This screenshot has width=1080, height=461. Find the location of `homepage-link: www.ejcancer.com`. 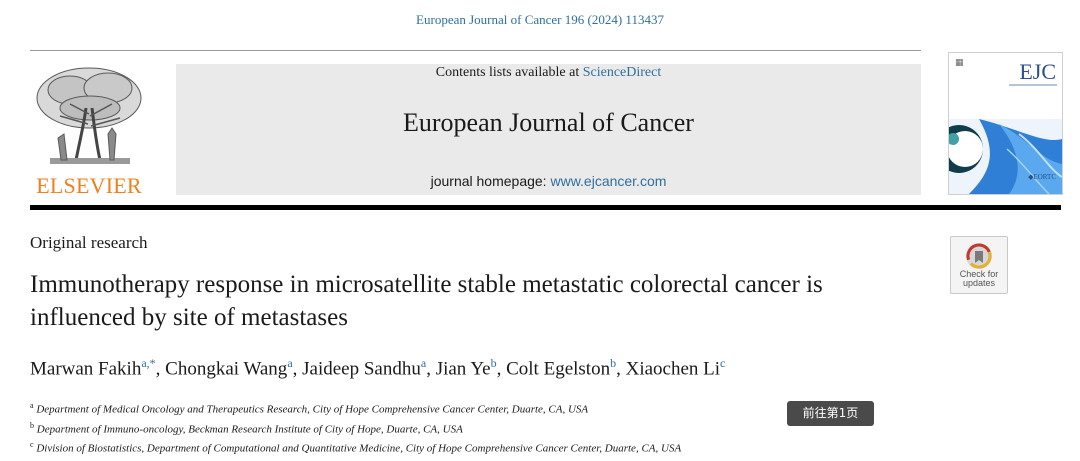

homepage-link: www.ejcancer.com is located at coordinates (608, 181).